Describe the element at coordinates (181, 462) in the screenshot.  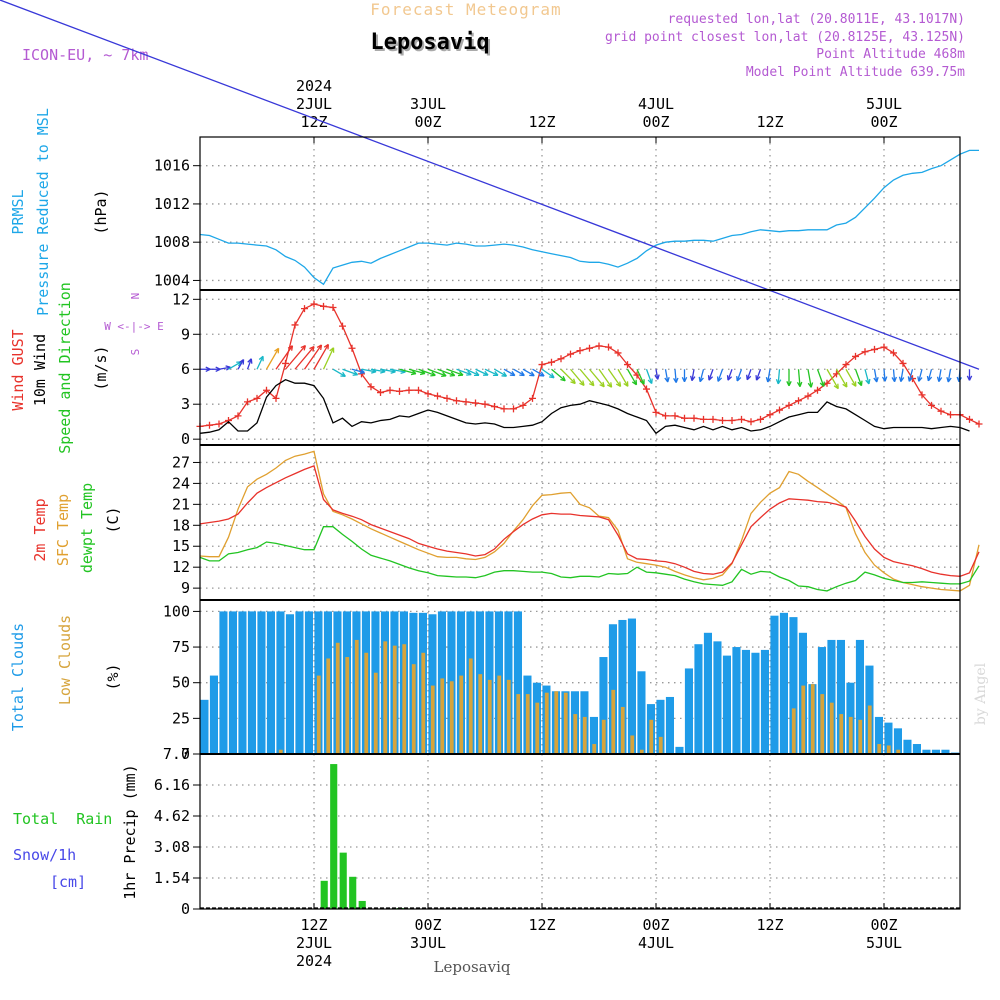
I see `y-tick-label: 27` at that location.